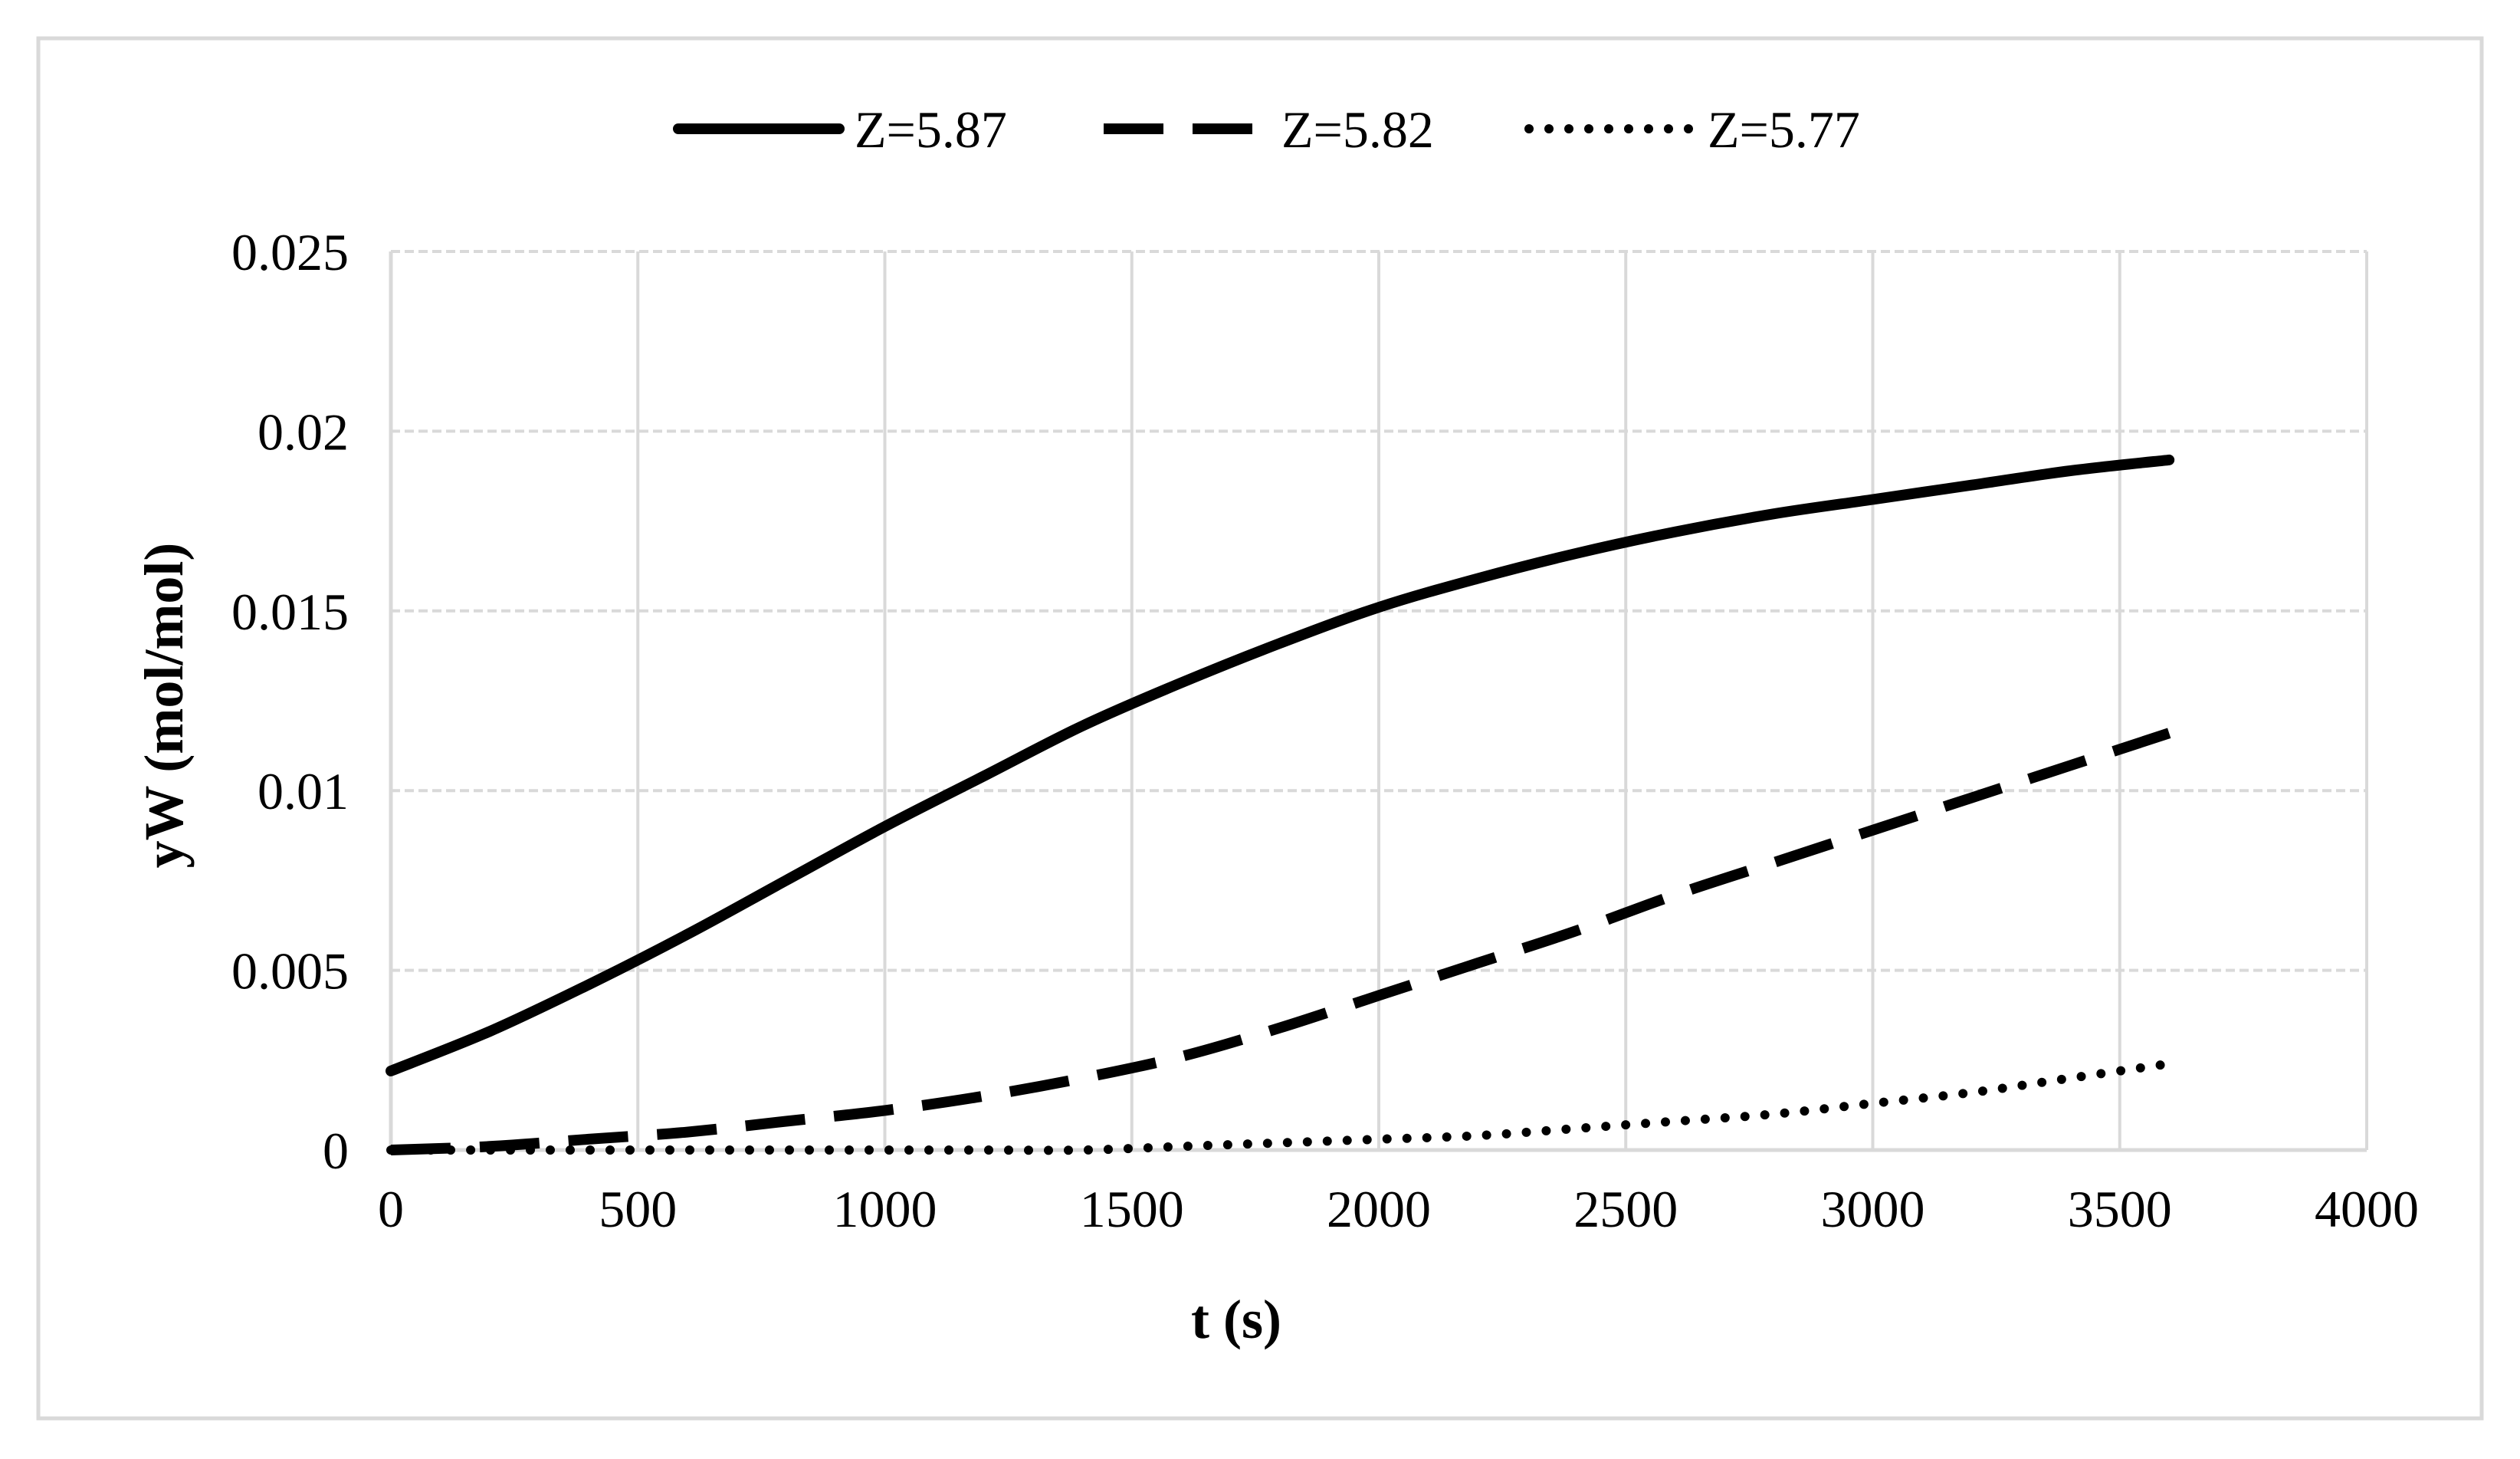 Image resolution: width=2520 pixels, height=1459 pixels. What do you see at coordinates (885, 1209) in the screenshot?
I see `x-tick-label: 1000` at bounding box center [885, 1209].